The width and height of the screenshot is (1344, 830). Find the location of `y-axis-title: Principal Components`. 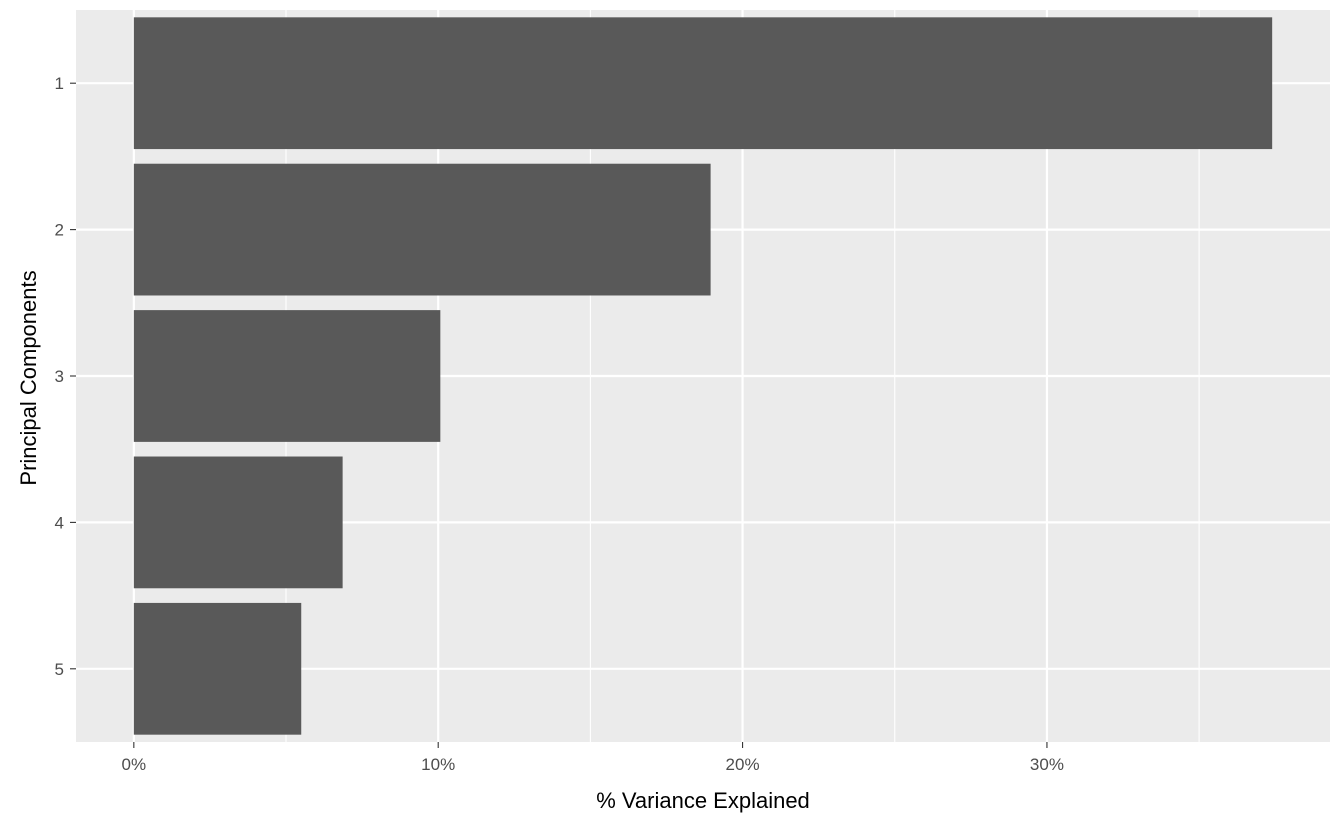

y-axis-title: Principal Components is located at coordinates (28, 377).